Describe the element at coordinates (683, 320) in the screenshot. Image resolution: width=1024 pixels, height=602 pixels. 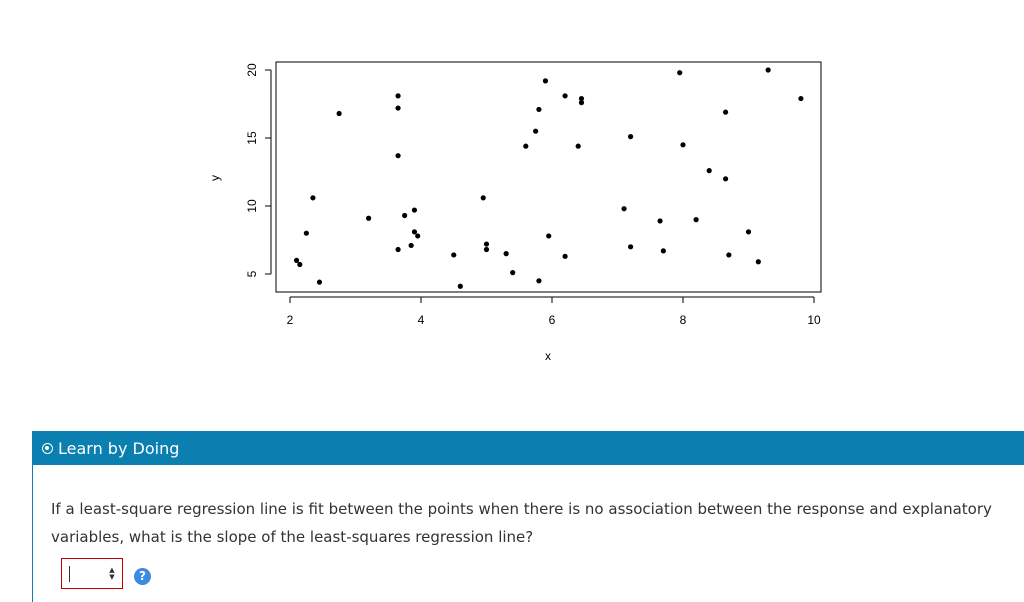
I see `x-tick-label: 8` at that location.